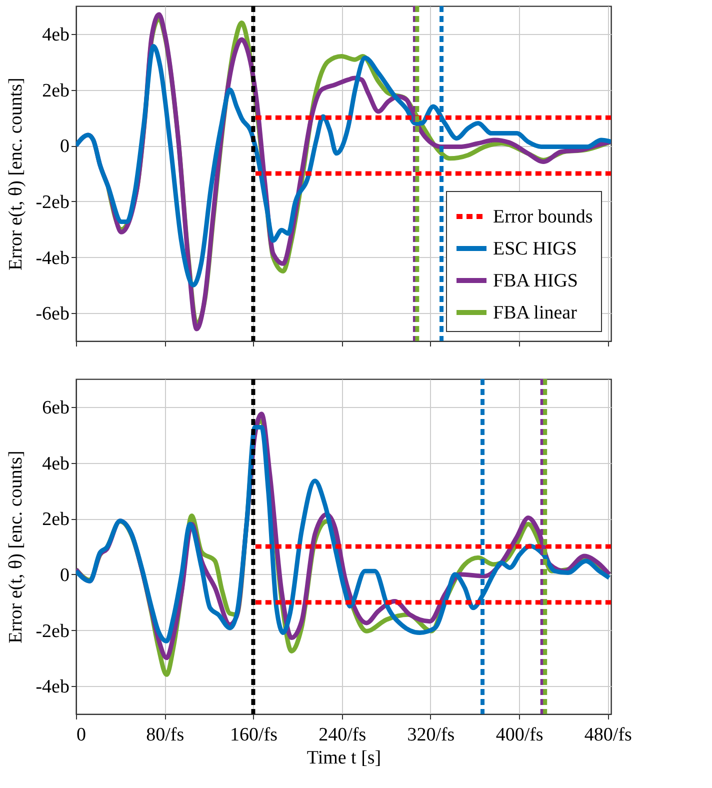 The height and width of the screenshot is (788, 712). What do you see at coordinates (56, 407) in the screenshot?
I see `y-tick-label: 6eb` at bounding box center [56, 407].